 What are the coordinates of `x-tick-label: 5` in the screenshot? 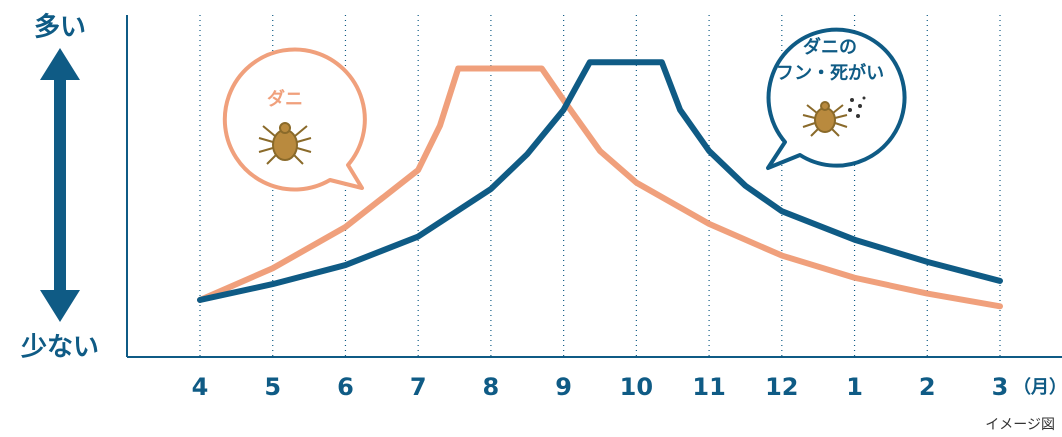 It's located at (272, 387).